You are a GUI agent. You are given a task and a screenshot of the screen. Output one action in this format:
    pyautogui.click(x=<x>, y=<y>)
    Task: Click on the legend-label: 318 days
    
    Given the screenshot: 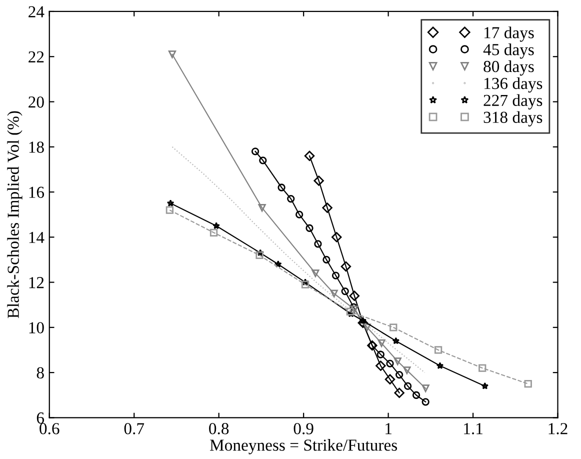 What is the action you would take?
    pyautogui.click(x=513, y=118)
    